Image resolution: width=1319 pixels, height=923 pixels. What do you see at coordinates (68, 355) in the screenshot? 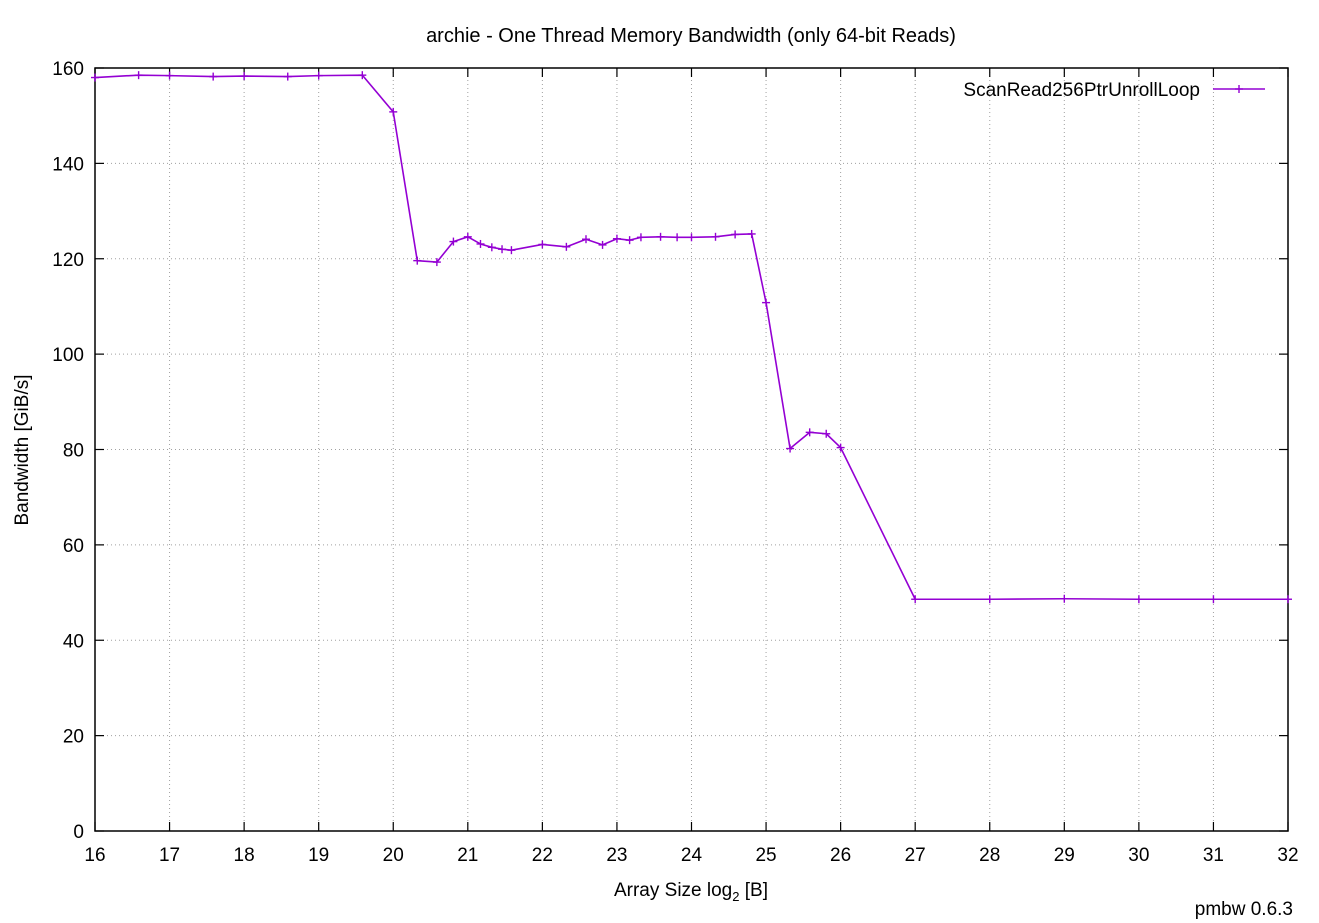
I see `y-tick-label: 100` at bounding box center [68, 355].